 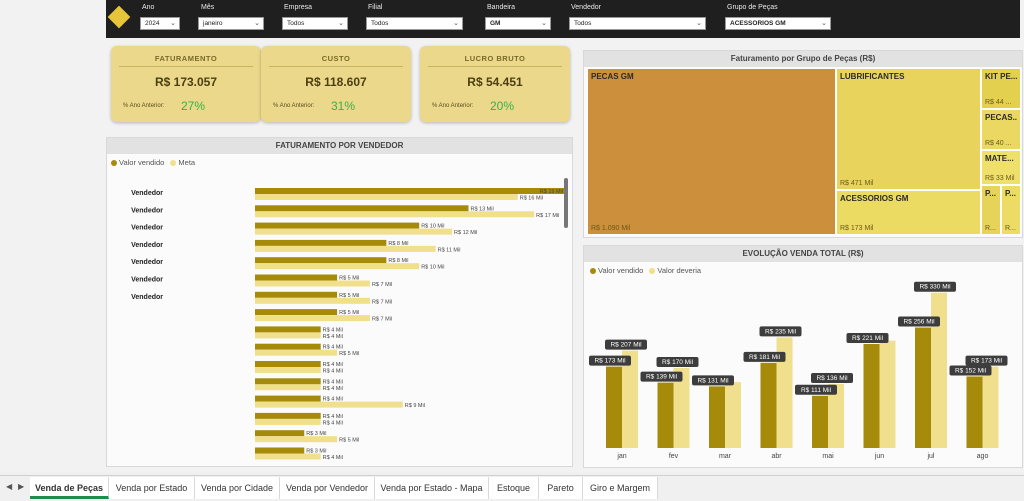 What do you see at coordinates (432, 488) in the screenshot?
I see `tab-venda-por-estado-mapa: Venda por Estado - Mapa` at bounding box center [432, 488].